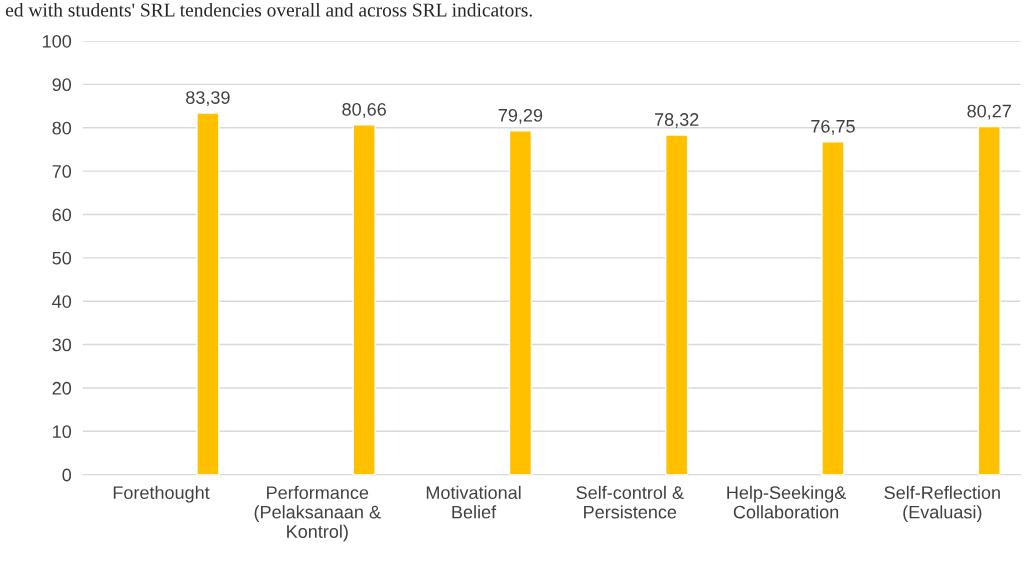 The image size is (1036, 586). I want to click on y-tick-label: 50, so click(62, 258).